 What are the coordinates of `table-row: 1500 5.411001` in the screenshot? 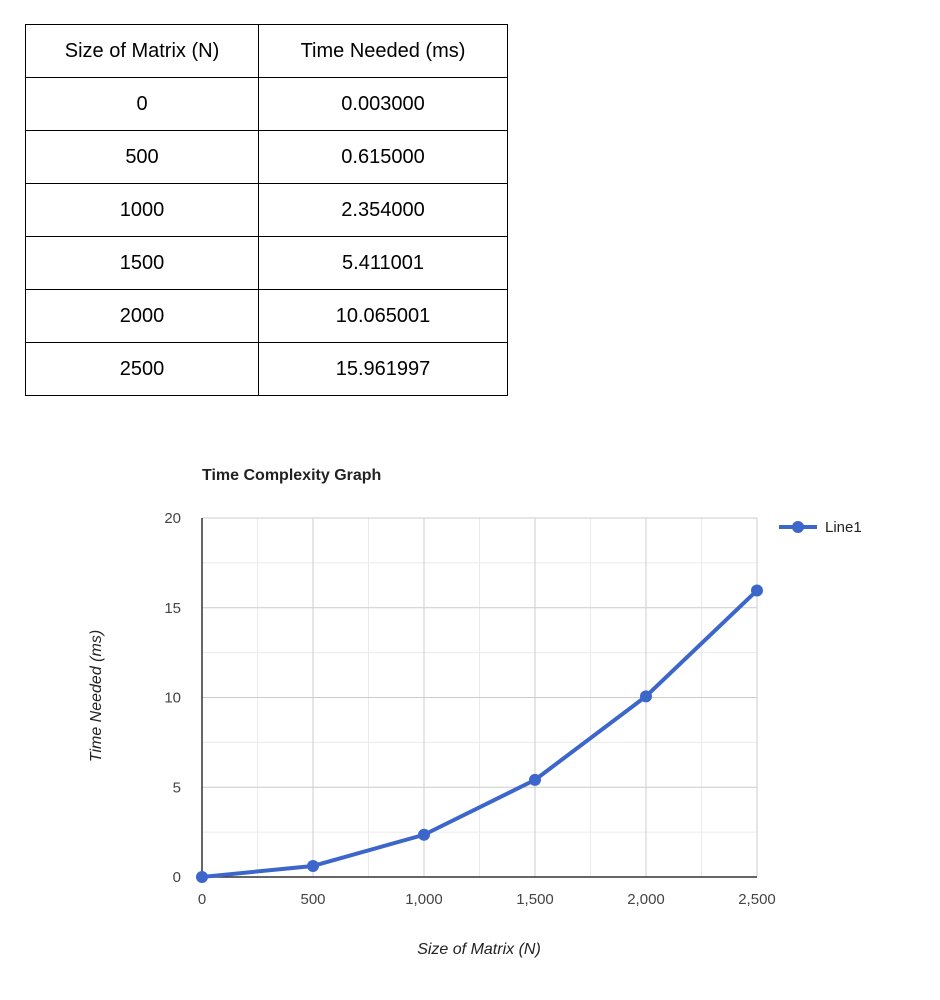 It's located at (266, 263).